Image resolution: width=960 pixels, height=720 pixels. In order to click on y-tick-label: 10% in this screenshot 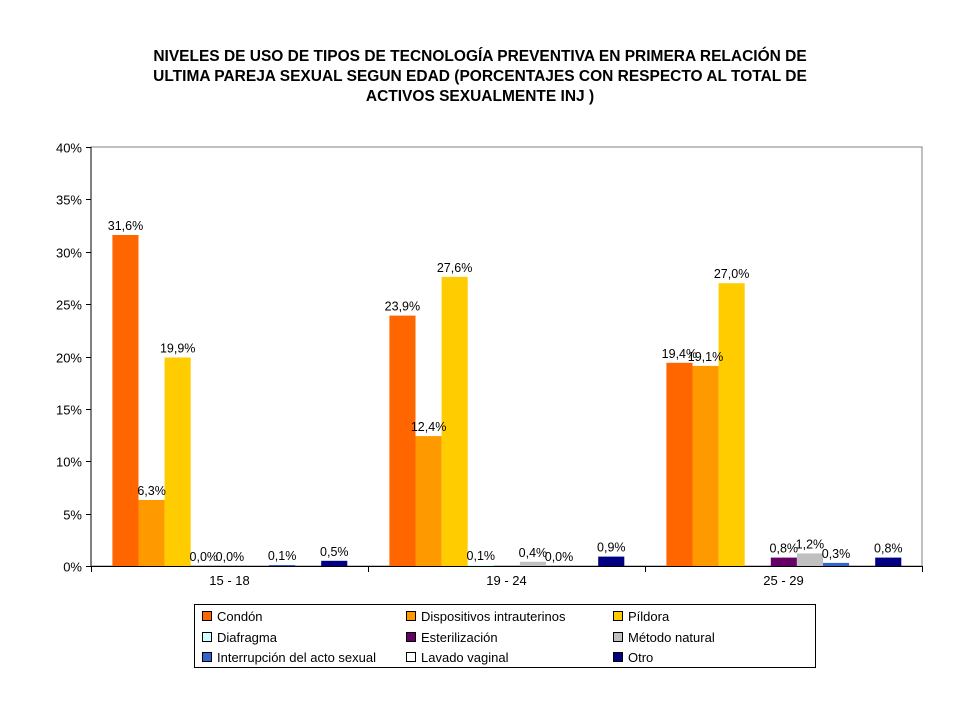, I will do `click(69, 462)`.